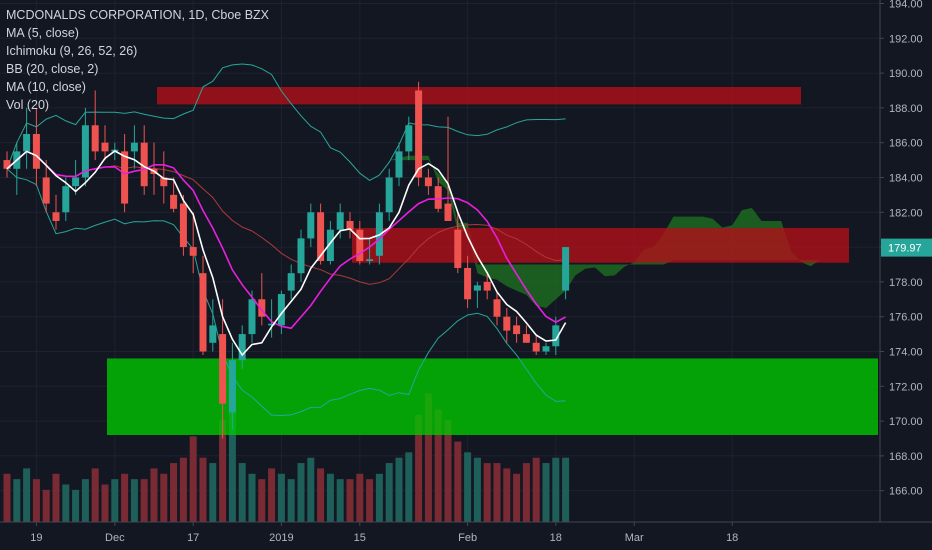 This screenshot has width=932, height=550. Describe the element at coordinates (906, 457) in the screenshot. I see `y-tick-label: 168.00` at that location.